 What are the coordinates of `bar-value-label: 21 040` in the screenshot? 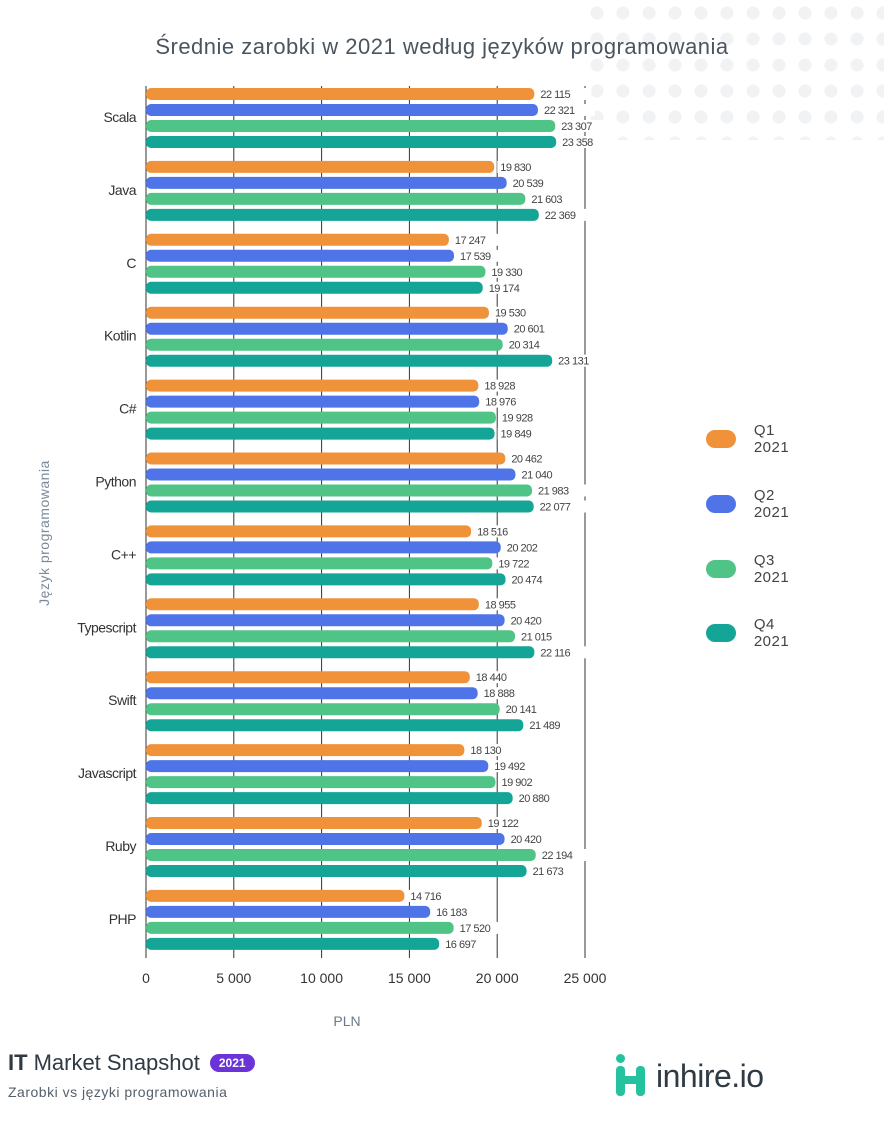 It's located at (536, 476).